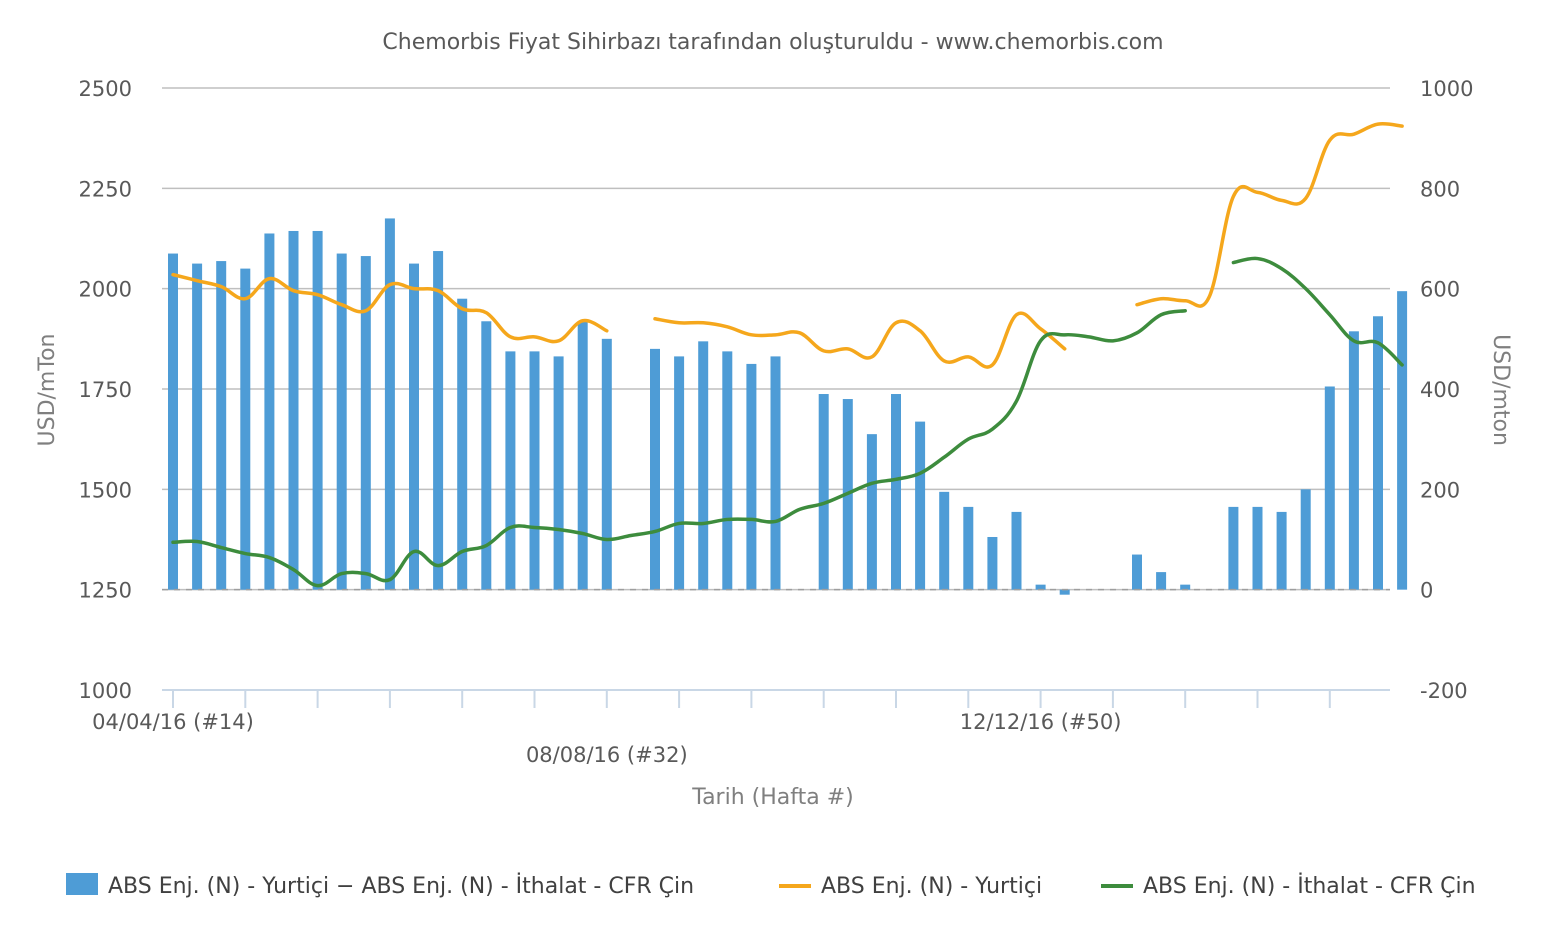  I want to click on legend-swatch-spread, so click(82, 884).